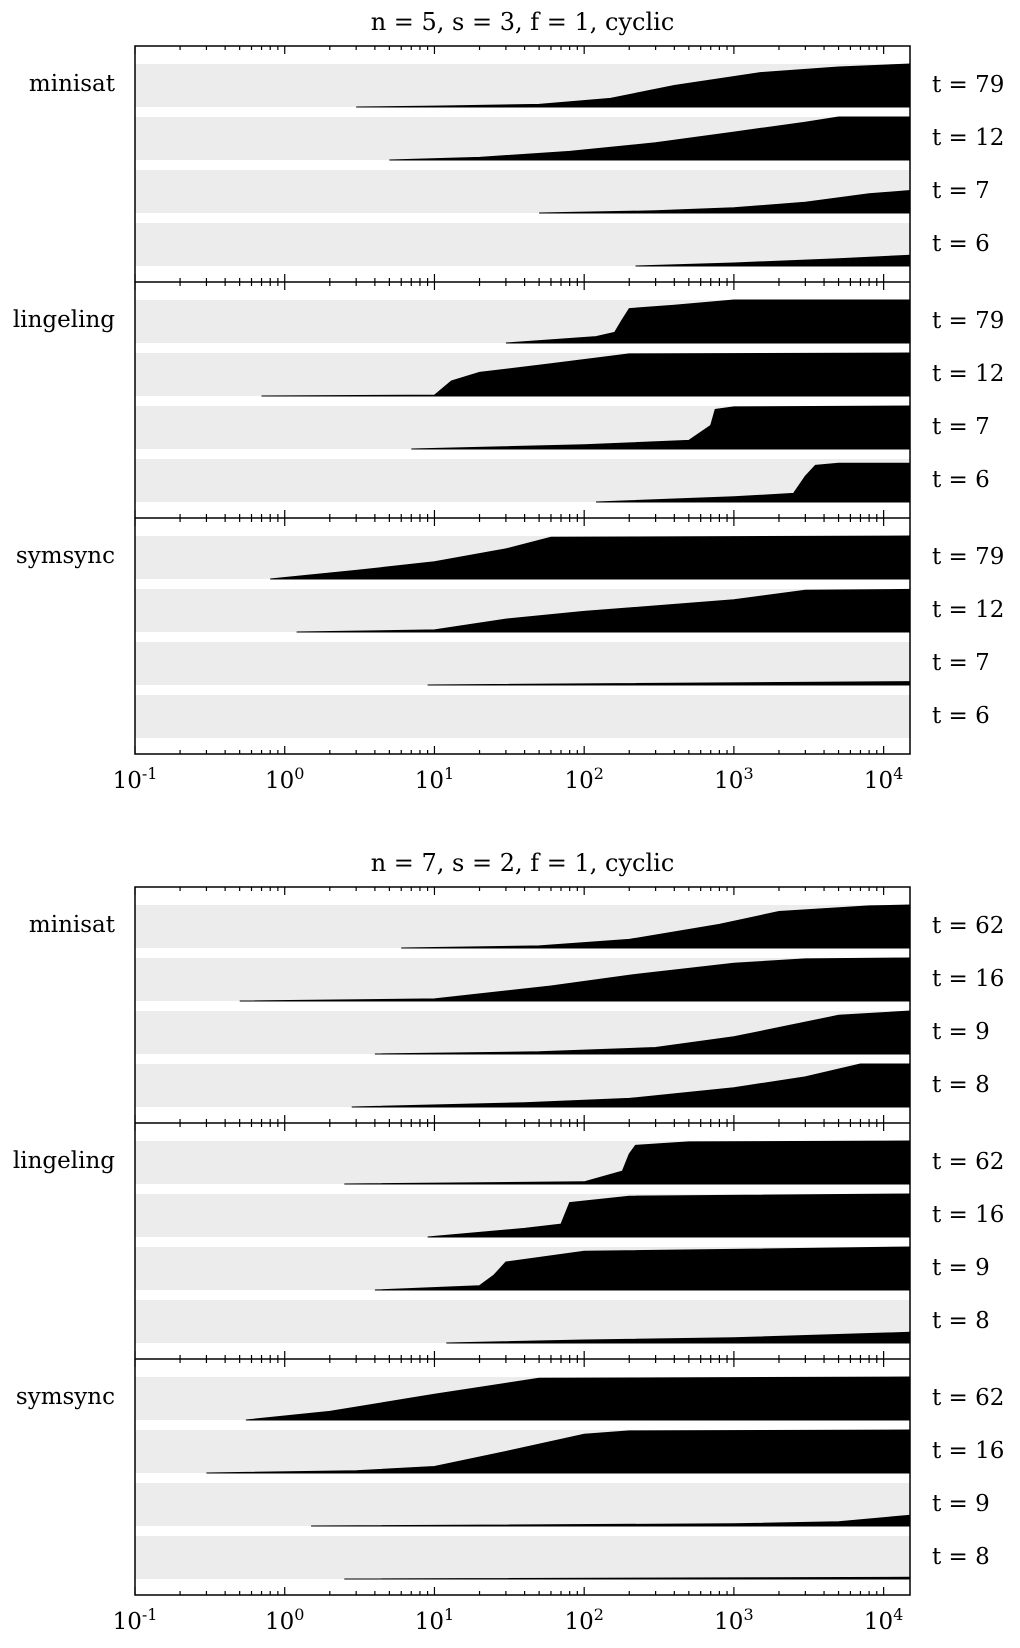 This screenshot has height=1648, width=1020. What do you see at coordinates (523, 863) in the screenshot?
I see `chart-title: n = 7, s = 2, f = 1, cyclic` at bounding box center [523, 863].